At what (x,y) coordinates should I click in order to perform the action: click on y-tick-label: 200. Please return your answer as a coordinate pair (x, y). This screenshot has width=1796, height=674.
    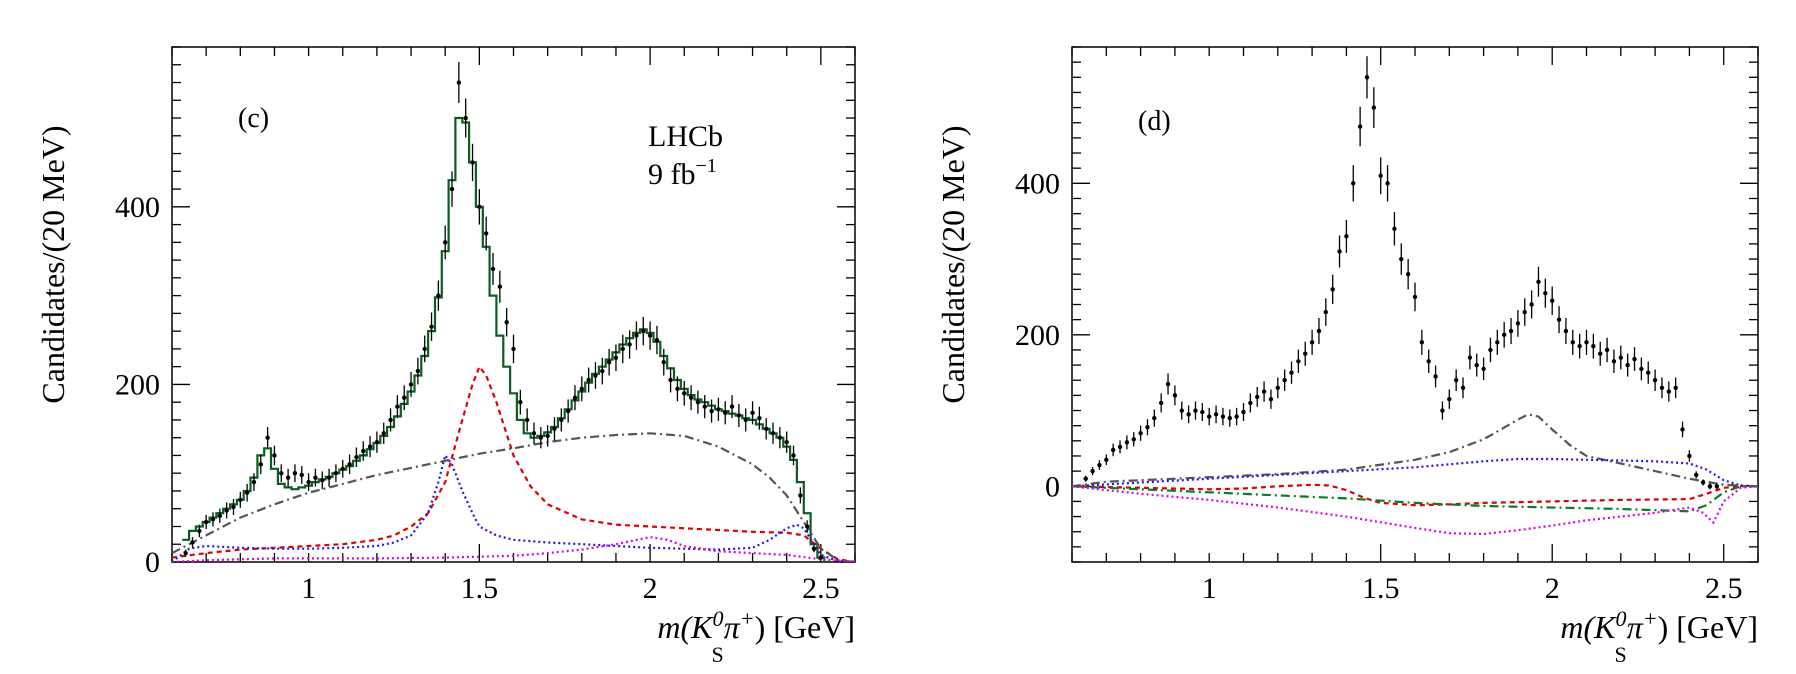
    Looking at the image, I should click on (137, 384).